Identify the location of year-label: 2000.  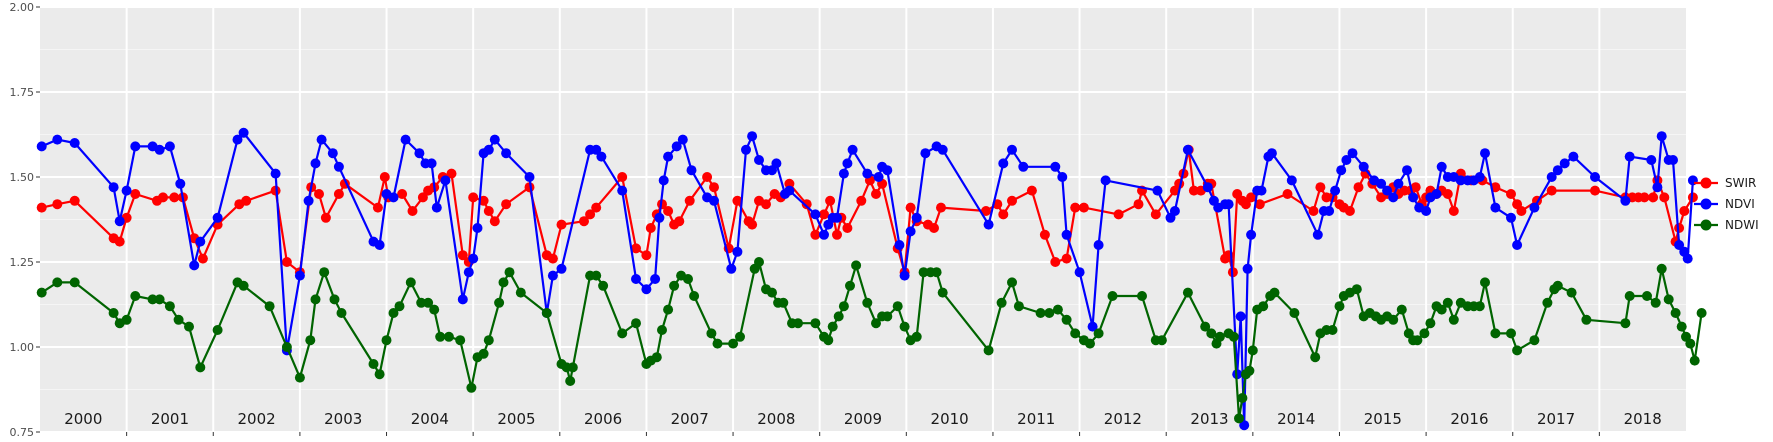
(83, 419).